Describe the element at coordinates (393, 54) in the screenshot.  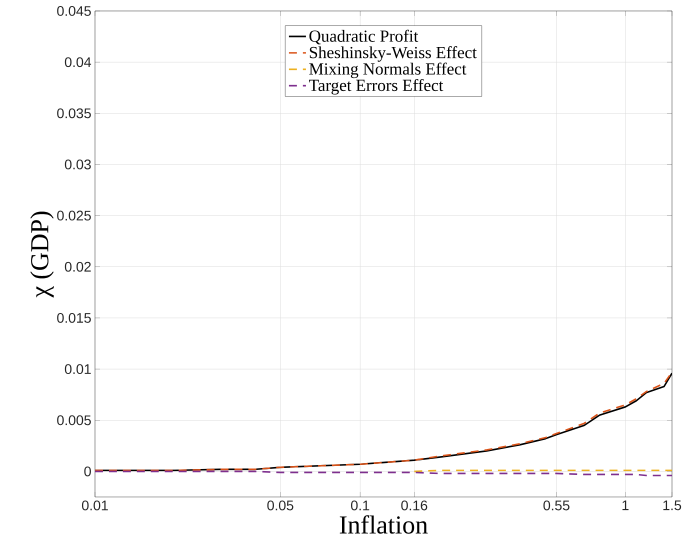
I see `legend-label: Sheshinsky-Weiss Effect` at that location.